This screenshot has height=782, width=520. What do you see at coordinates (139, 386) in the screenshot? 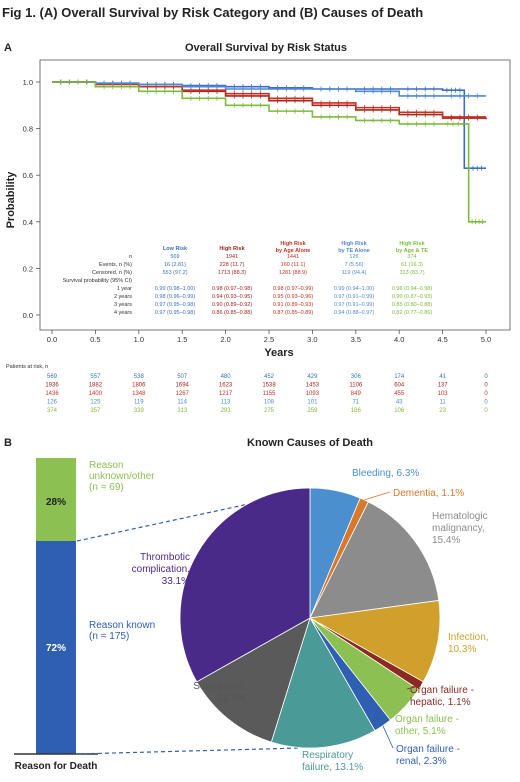
I see `at-risk-value: 1806` at bounding box center [139, 386].